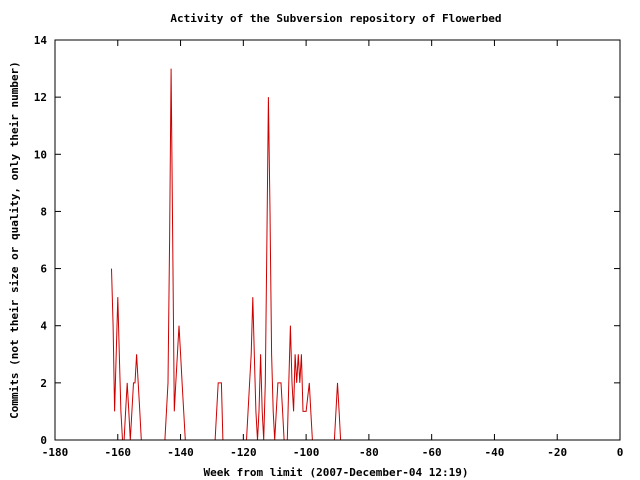 Image resolution: width=640 pixels, height=480 pixels. What do you see at coordinates (495, 452) in the screenshot?
I see `x-tick-label: -40` at bounding box center [495, 452].